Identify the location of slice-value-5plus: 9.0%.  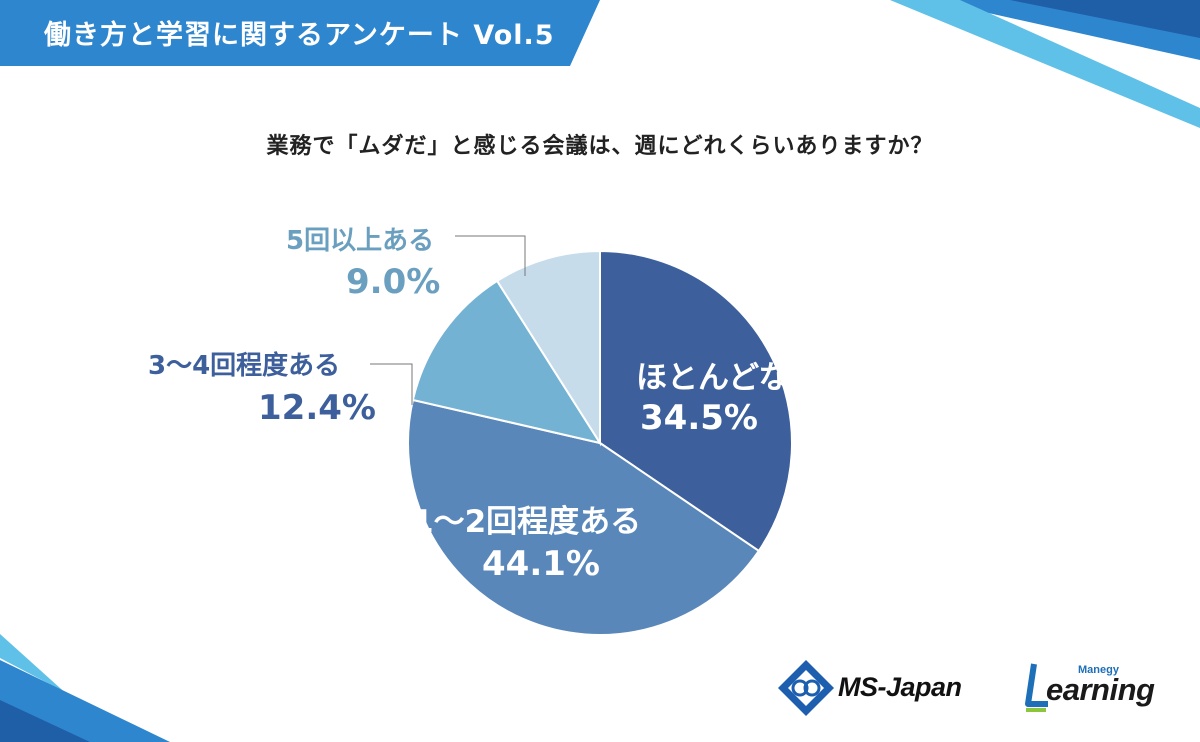
(393, 282).